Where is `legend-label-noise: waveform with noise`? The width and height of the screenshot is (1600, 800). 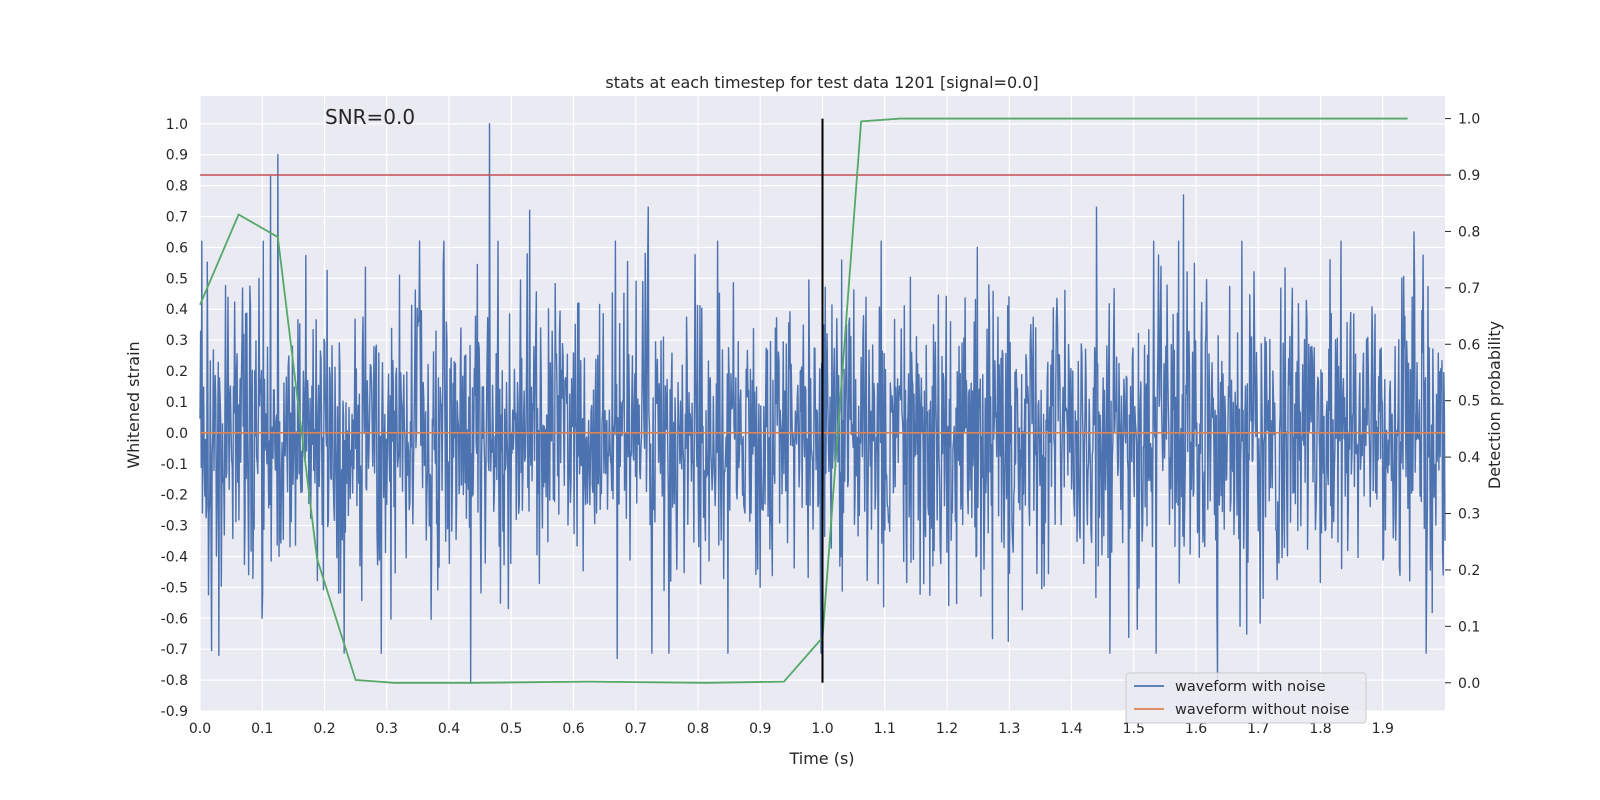
legend-label-noise: waveform with noise is located at coordinates (1250, 687).